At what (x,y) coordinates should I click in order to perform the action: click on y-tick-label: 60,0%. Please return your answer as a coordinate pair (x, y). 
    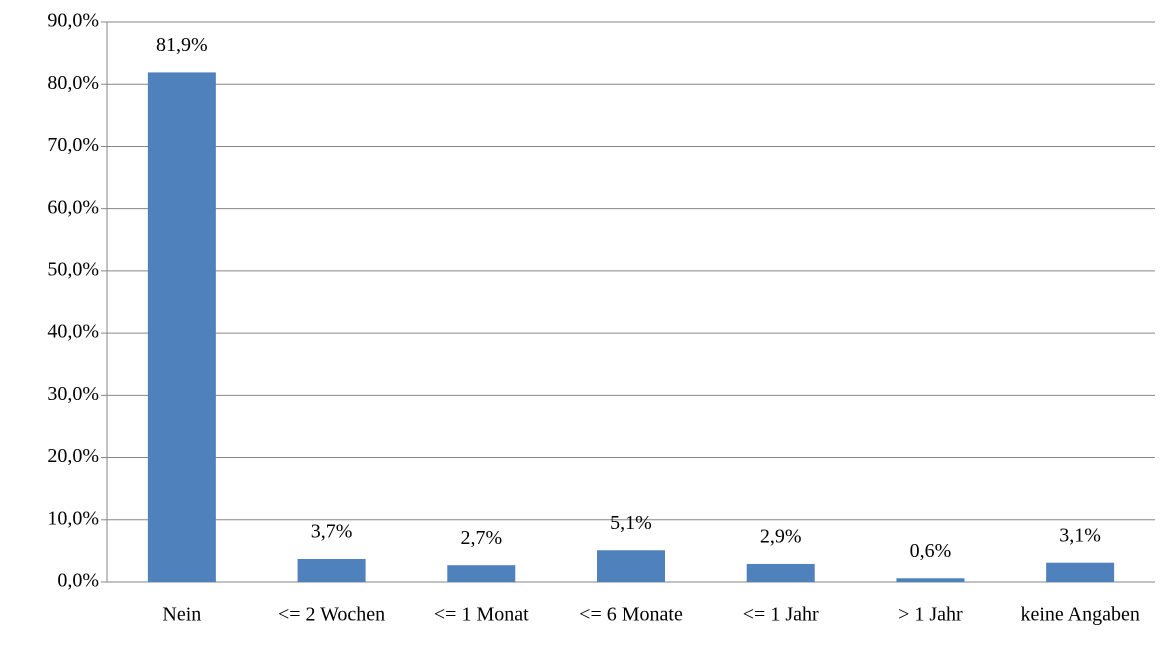
    Looking at the image, I should click on (73, 207).